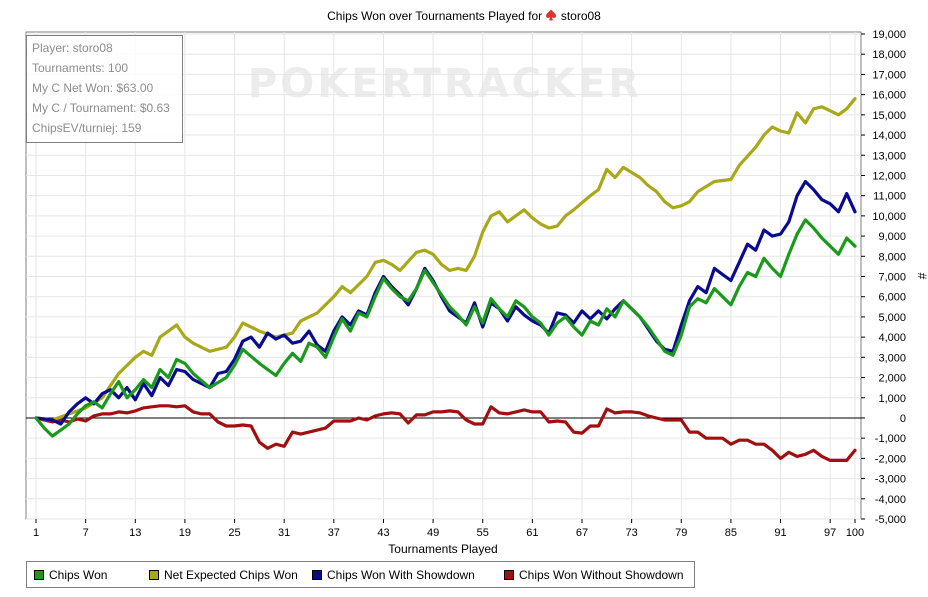  What do you see at coordinates (284, 533) in the screenshot?
I see `x-tick-label: 31` at bounding box center [284, 533].